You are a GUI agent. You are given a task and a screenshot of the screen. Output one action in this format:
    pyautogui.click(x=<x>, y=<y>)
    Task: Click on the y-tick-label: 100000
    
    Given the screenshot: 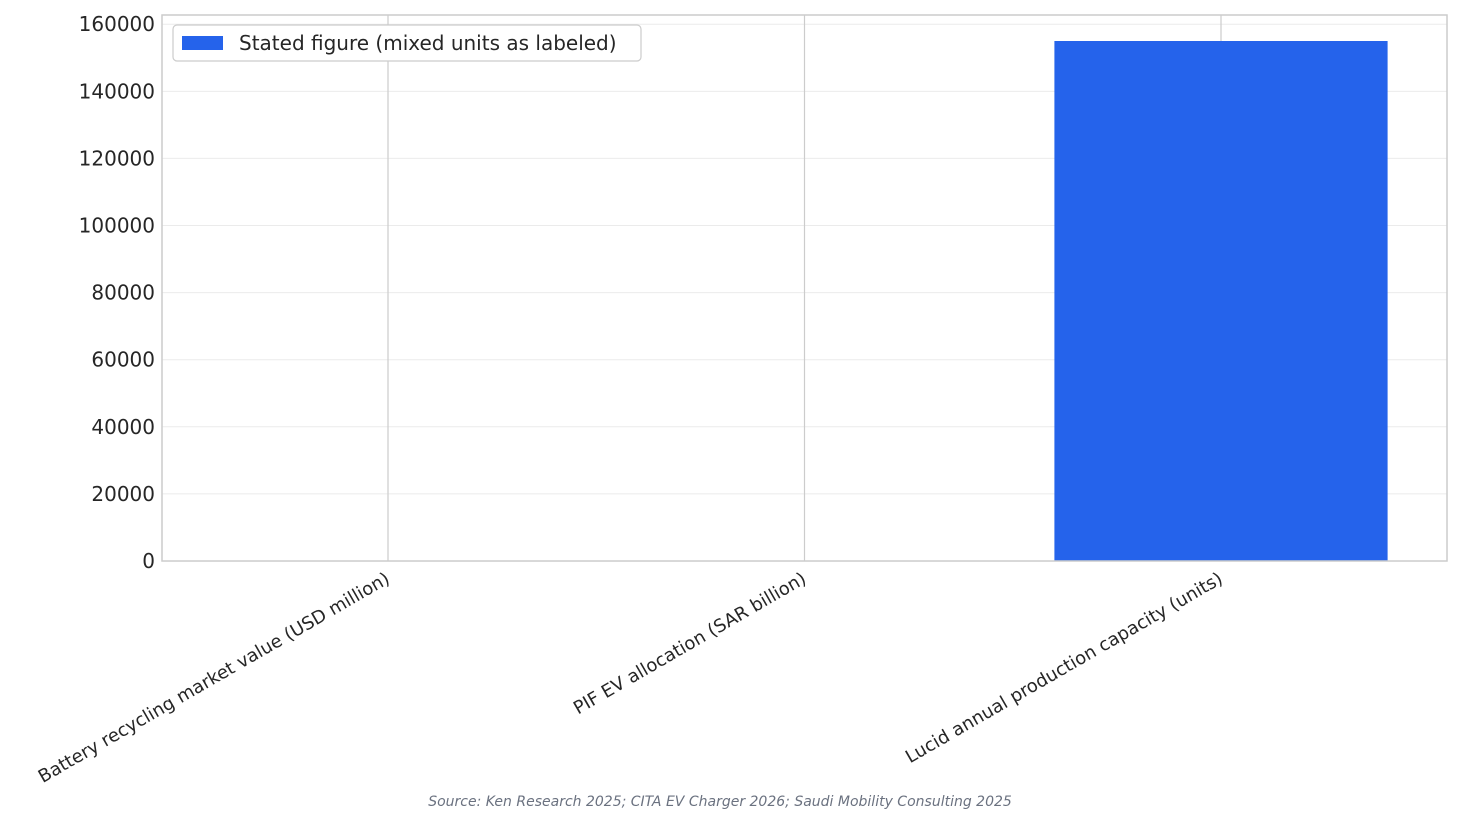 What is the action you would take?
    pyautogui.click(x=117, y=226)
    